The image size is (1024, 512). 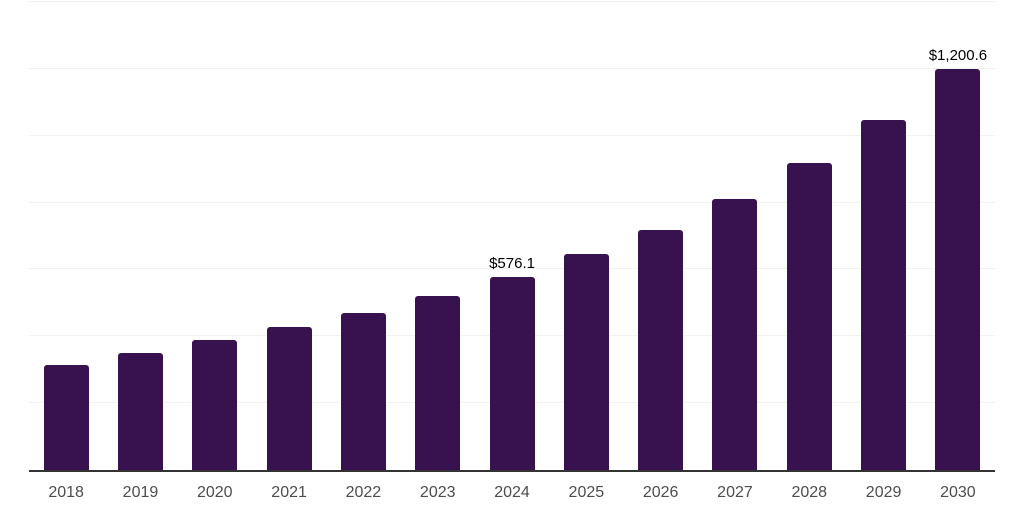 I want to click on bar-2029, so click(x=884, y=295).